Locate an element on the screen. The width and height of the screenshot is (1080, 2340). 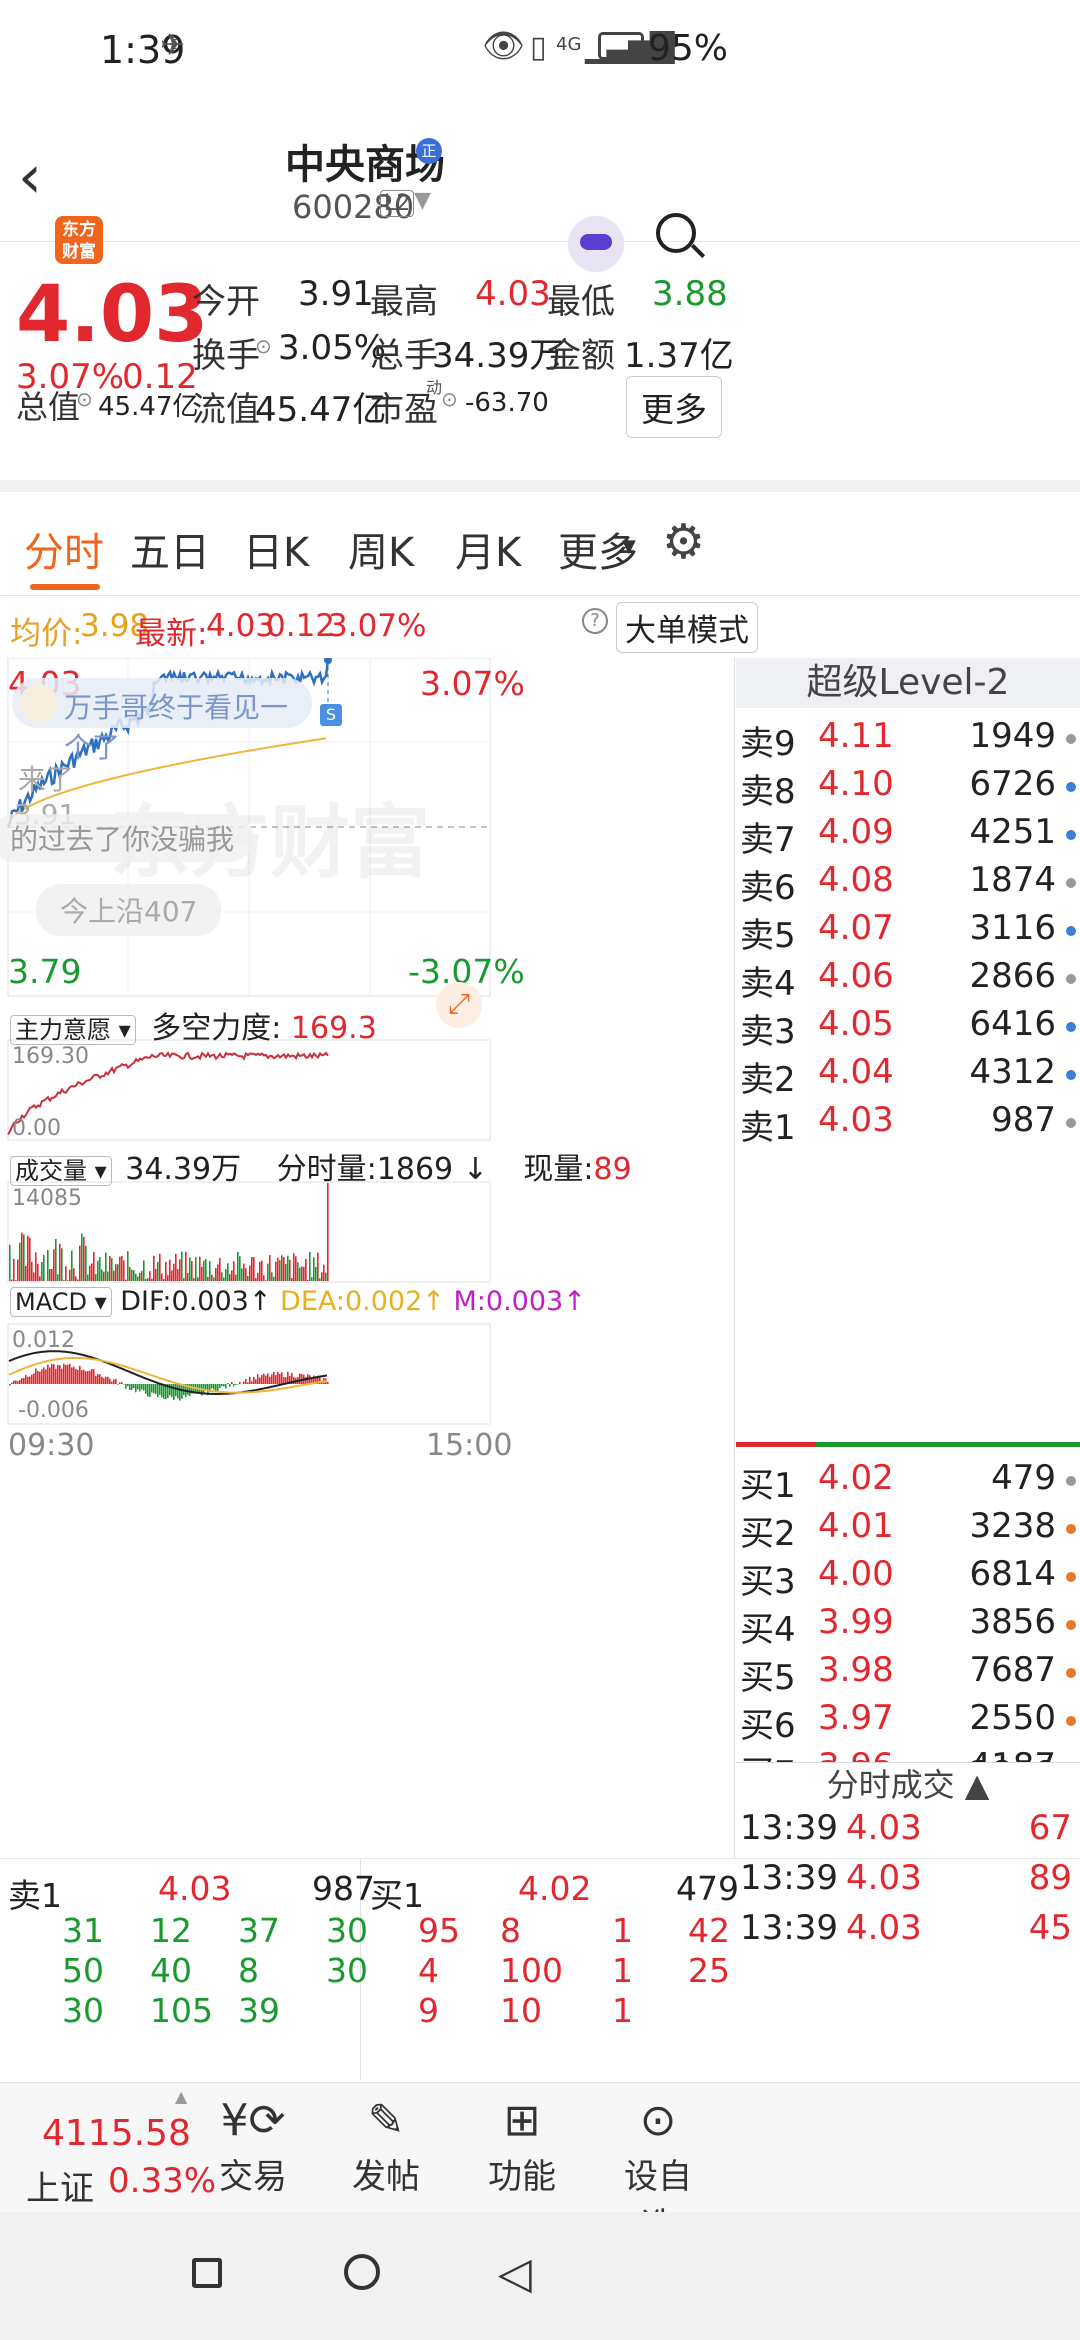
ask-row: 卖1 4.03 987 is located at coordinates (908, 1124).